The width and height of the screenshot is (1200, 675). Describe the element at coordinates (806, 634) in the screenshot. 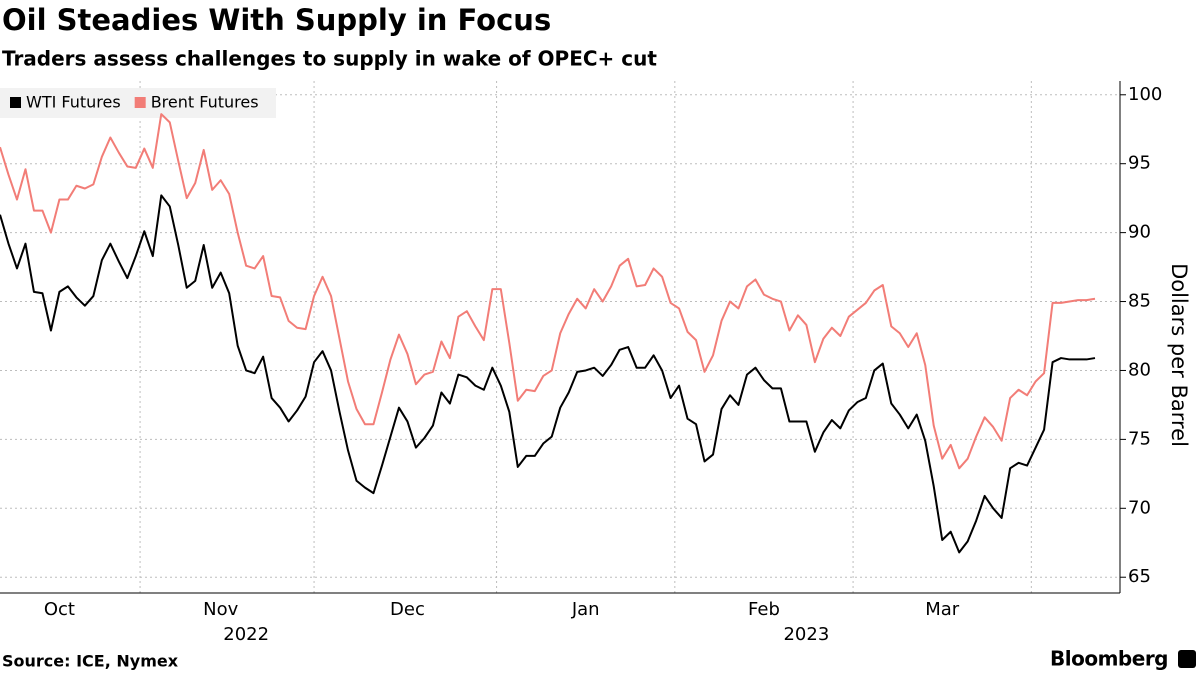

I see `x-year-label: 2023` at that location.